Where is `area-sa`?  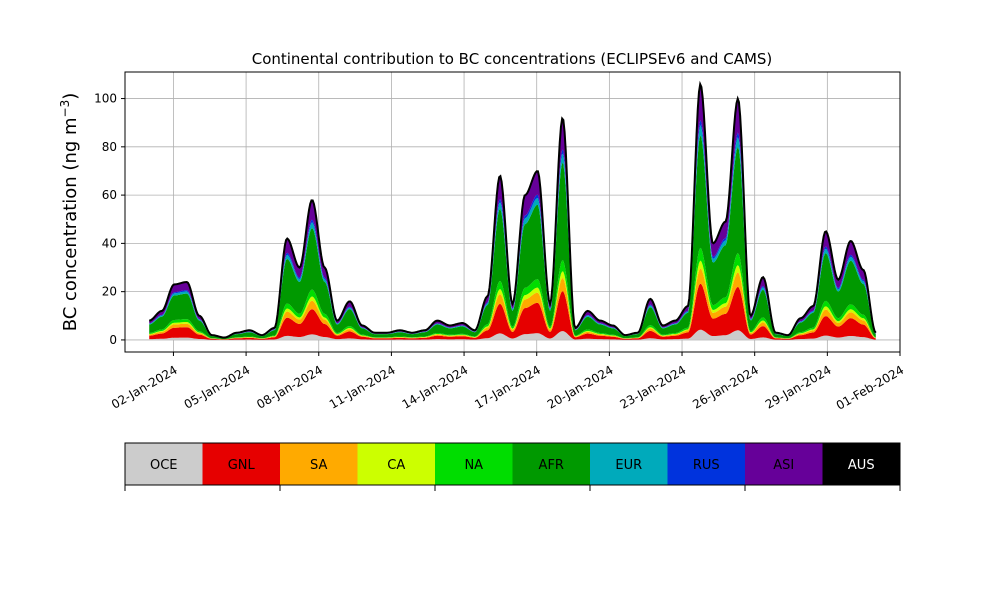 area-sa is located at coordinates (512, 304).